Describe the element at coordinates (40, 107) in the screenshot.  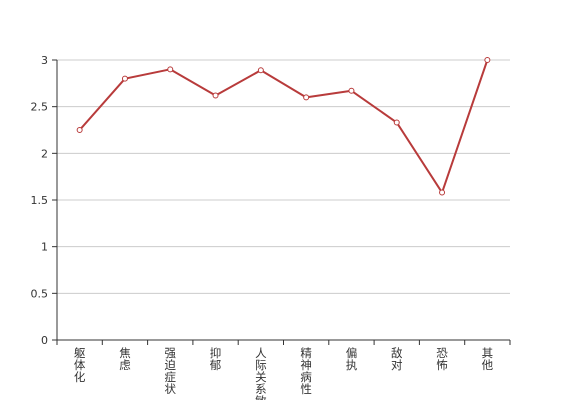
I see `y-tick-label: 2.5` at that location.